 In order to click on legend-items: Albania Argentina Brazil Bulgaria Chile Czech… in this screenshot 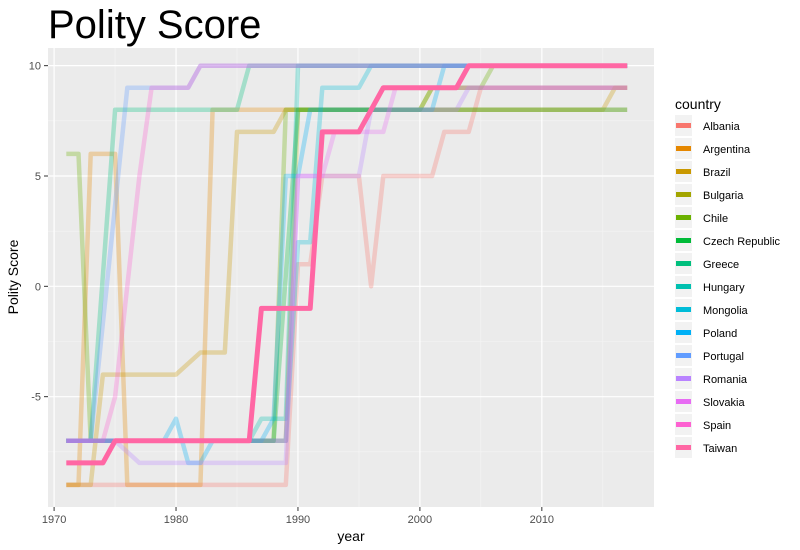, I will do `click(728, 286)`.